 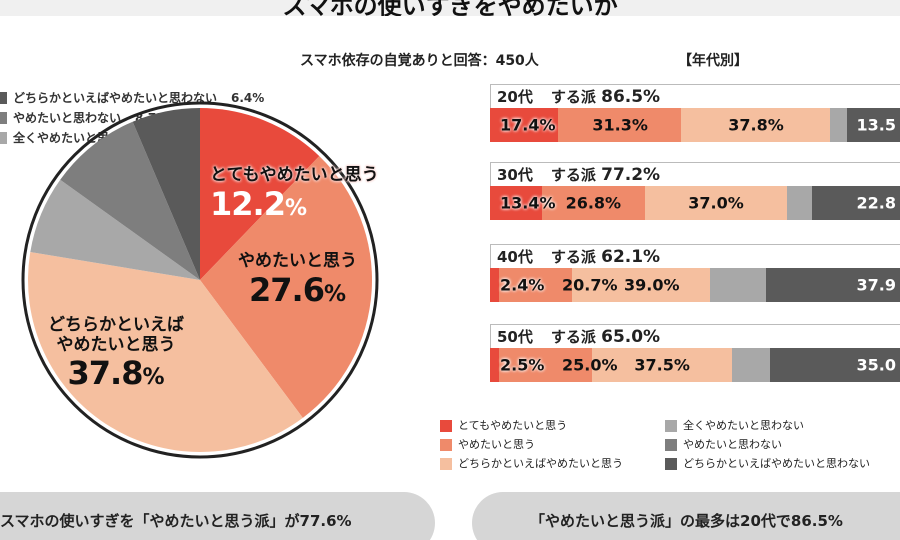 I want to click on summary-pill-right: 「やめたいと思う派」の最多は20代で86.5%, so click(x=686, y=516).